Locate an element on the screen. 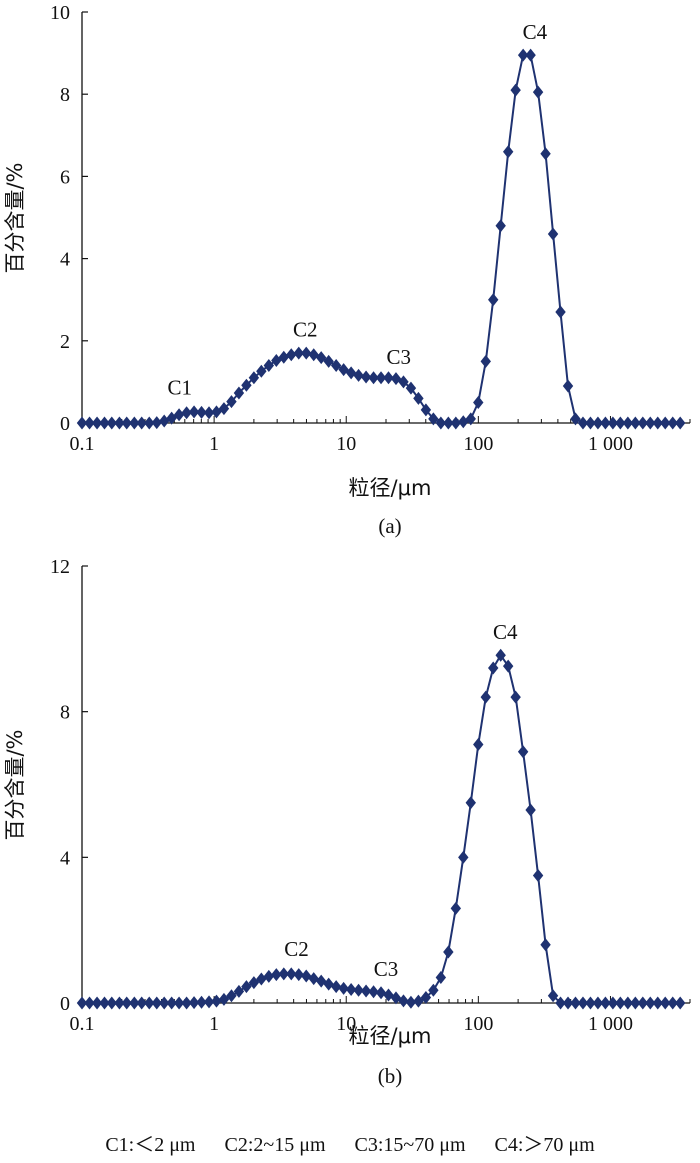  panel-b-x-tick-label: 100 is located at coordinates (478, 1024).